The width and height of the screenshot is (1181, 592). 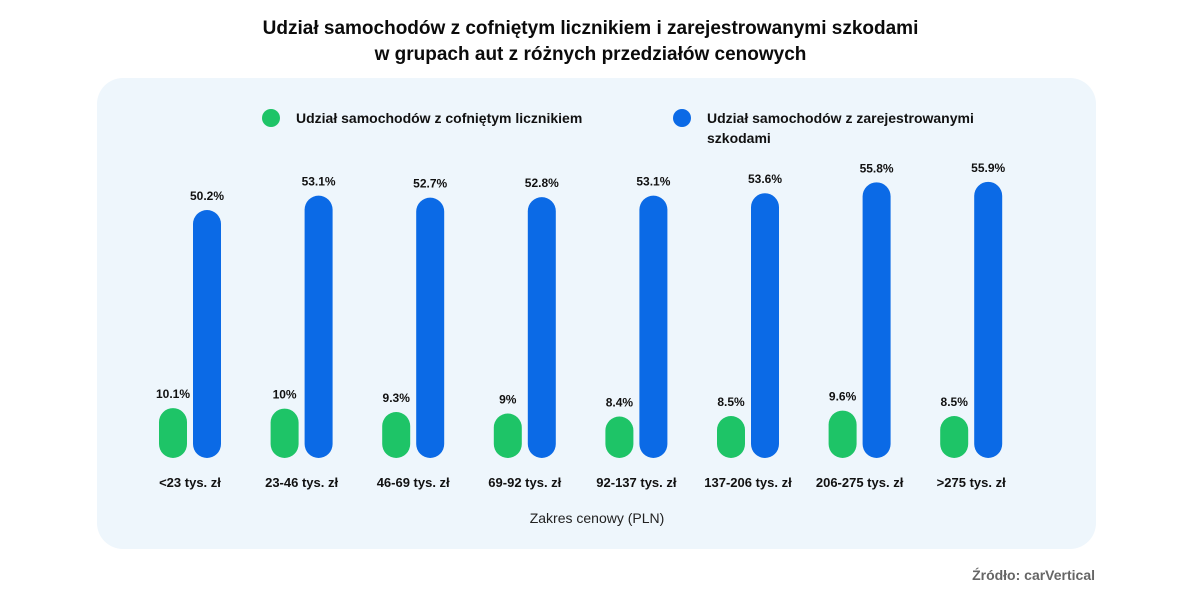 What do you see at coordinates (190, 482) in the screenshot?
I see `x-tick-label-0: <23 tys. zł` at bounding box center [190, 482].